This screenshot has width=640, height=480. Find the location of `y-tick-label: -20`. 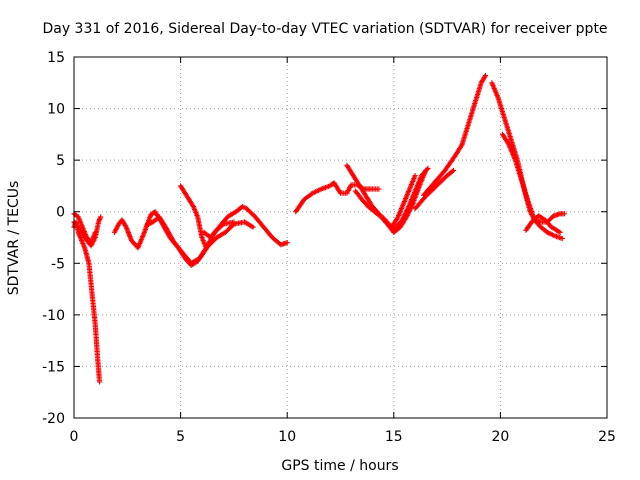

y-tick-label: -20 is located at coordinates (53, 419).